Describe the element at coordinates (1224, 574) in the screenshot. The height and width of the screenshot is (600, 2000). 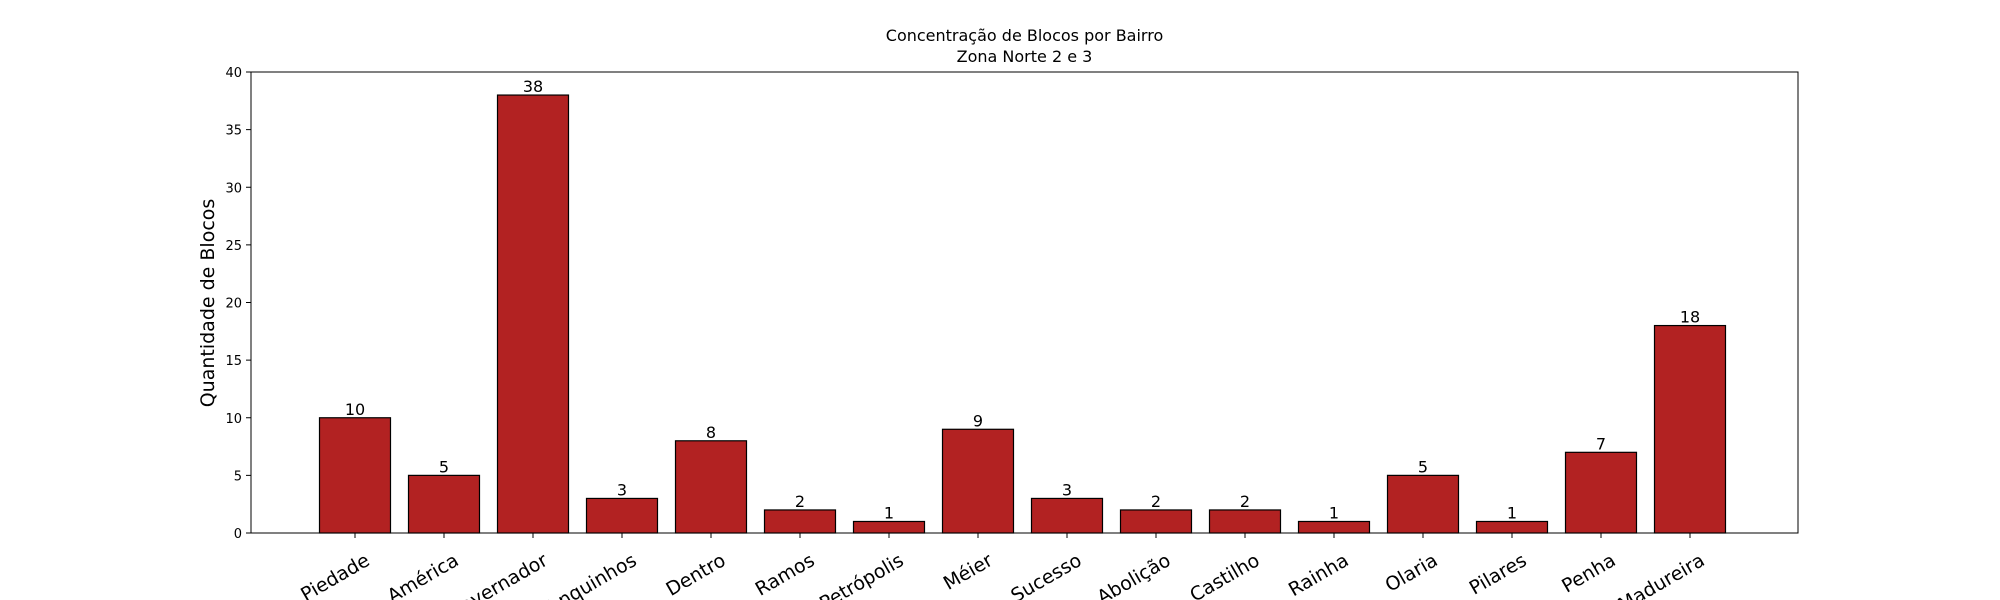
I see `x-tick-label: Castilho` at that location.